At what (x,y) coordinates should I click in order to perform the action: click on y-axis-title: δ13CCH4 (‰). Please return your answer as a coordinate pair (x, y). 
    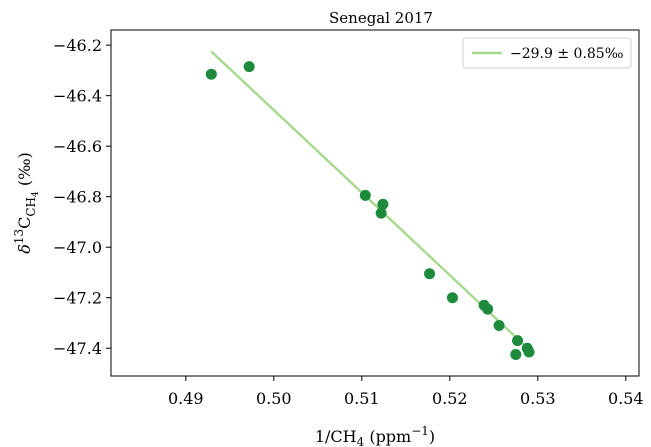
    Looking at the image, I should click on (26, 203).